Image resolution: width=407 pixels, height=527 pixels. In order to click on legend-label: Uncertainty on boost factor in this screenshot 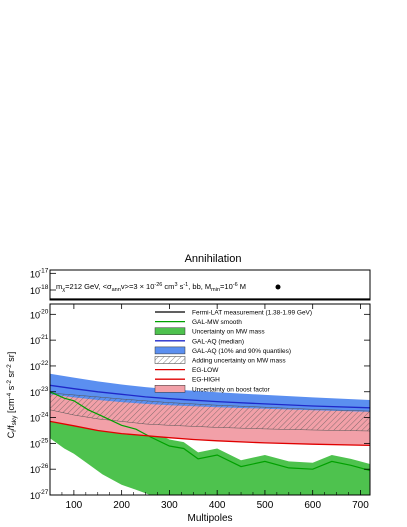, I will do `click(231, 389)`.